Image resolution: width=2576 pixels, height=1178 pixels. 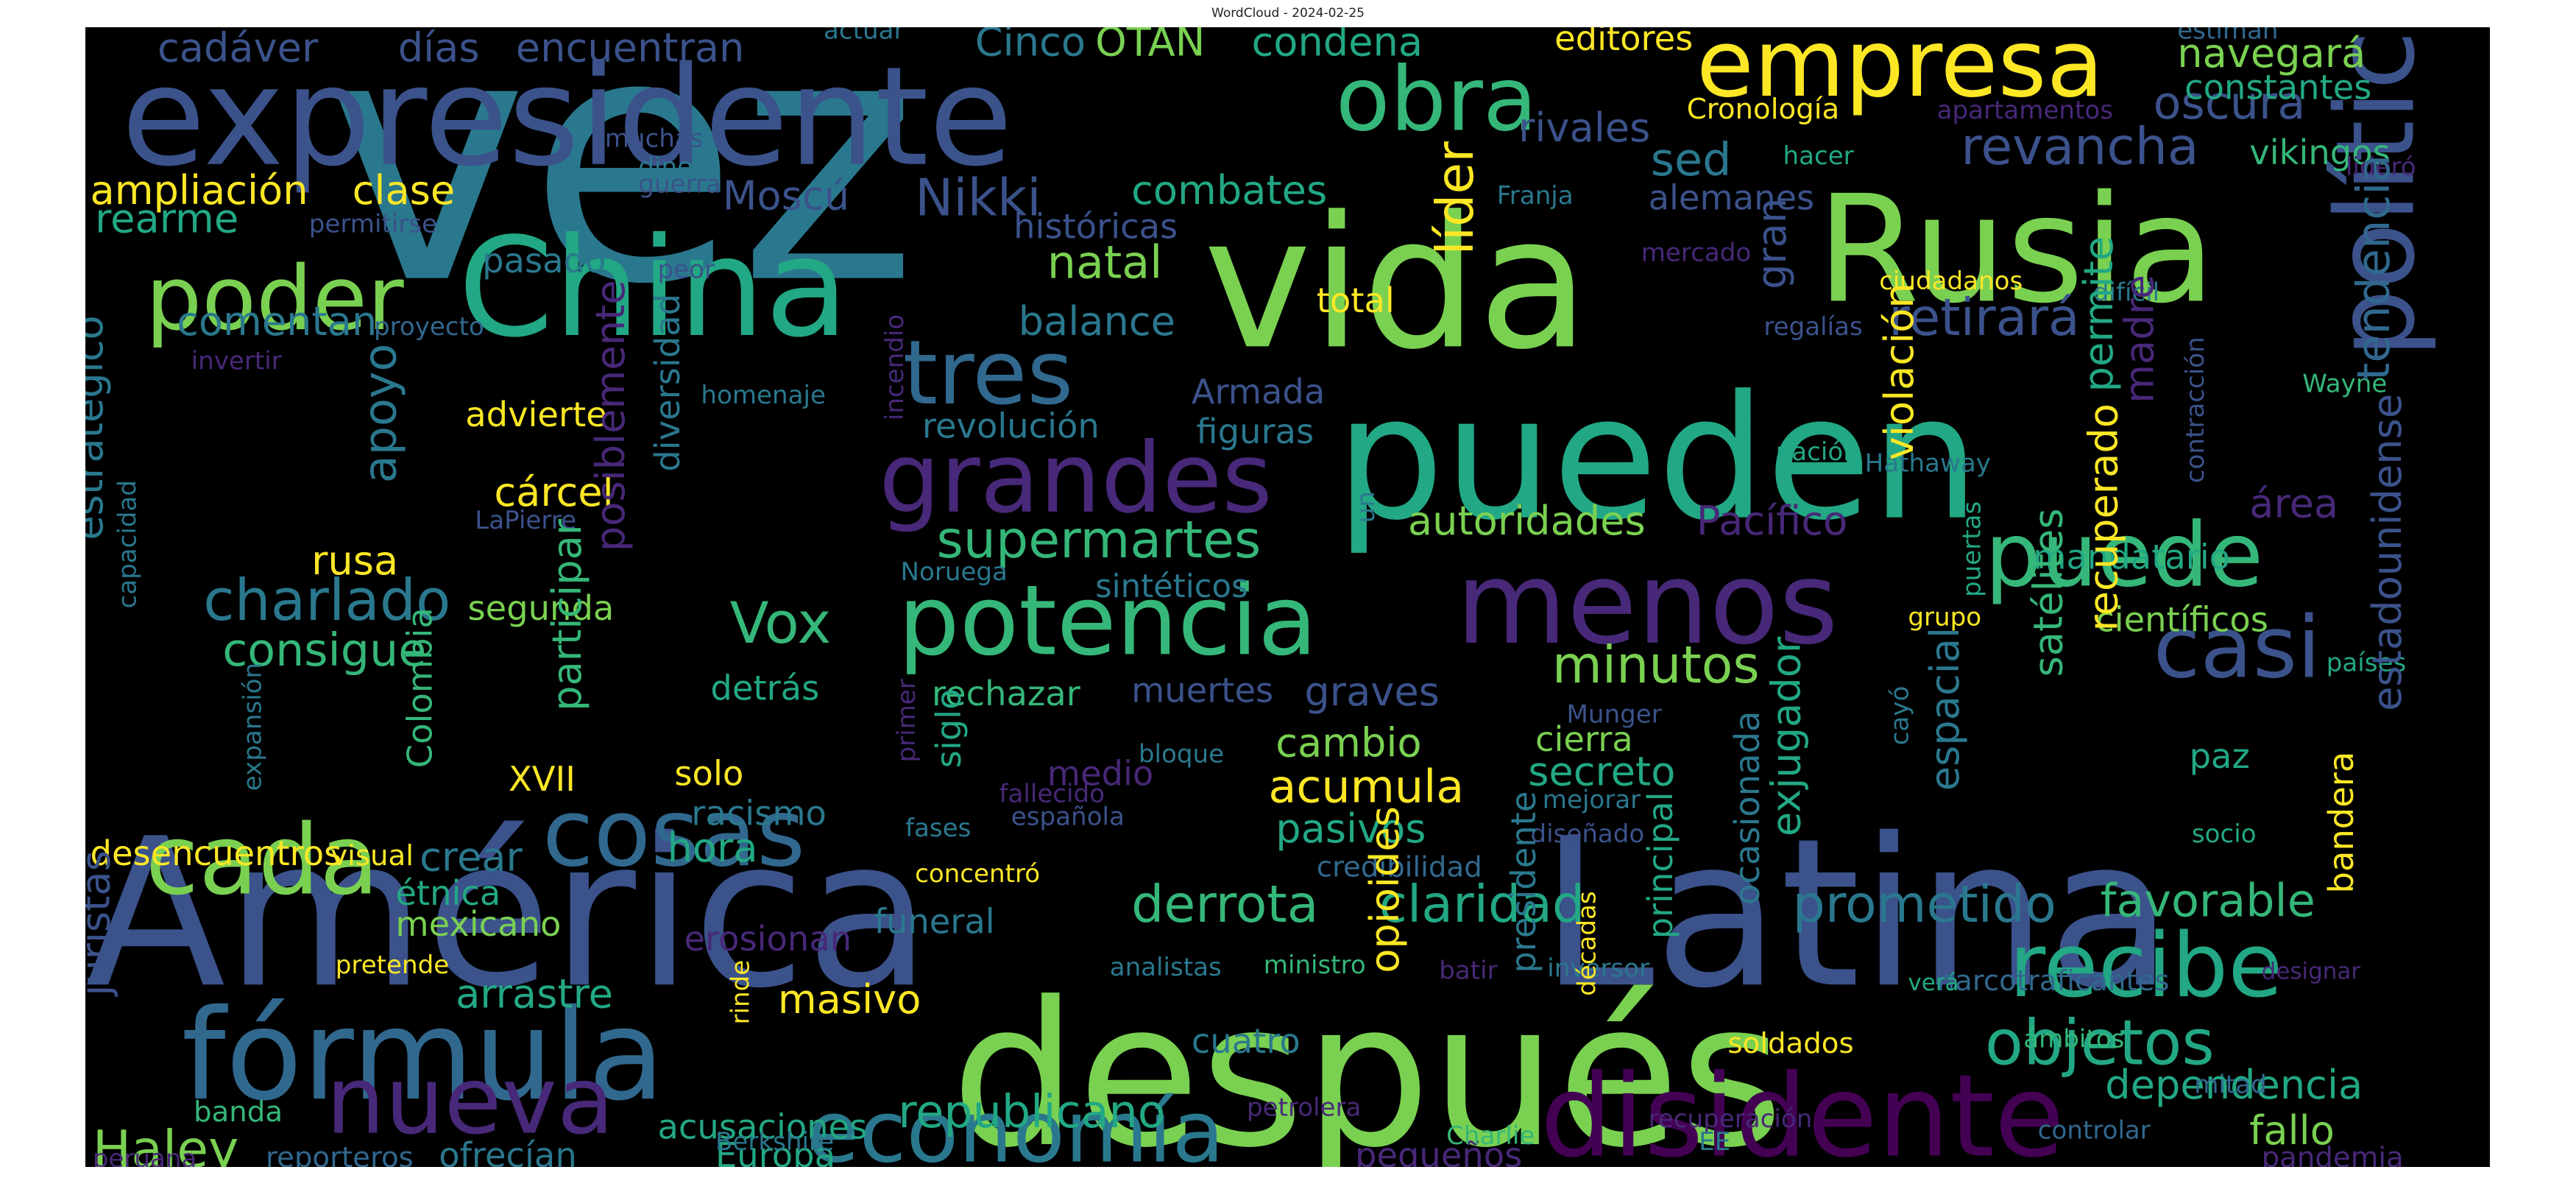 I want to click on word-121: editores, so click(x=1623, y=42).